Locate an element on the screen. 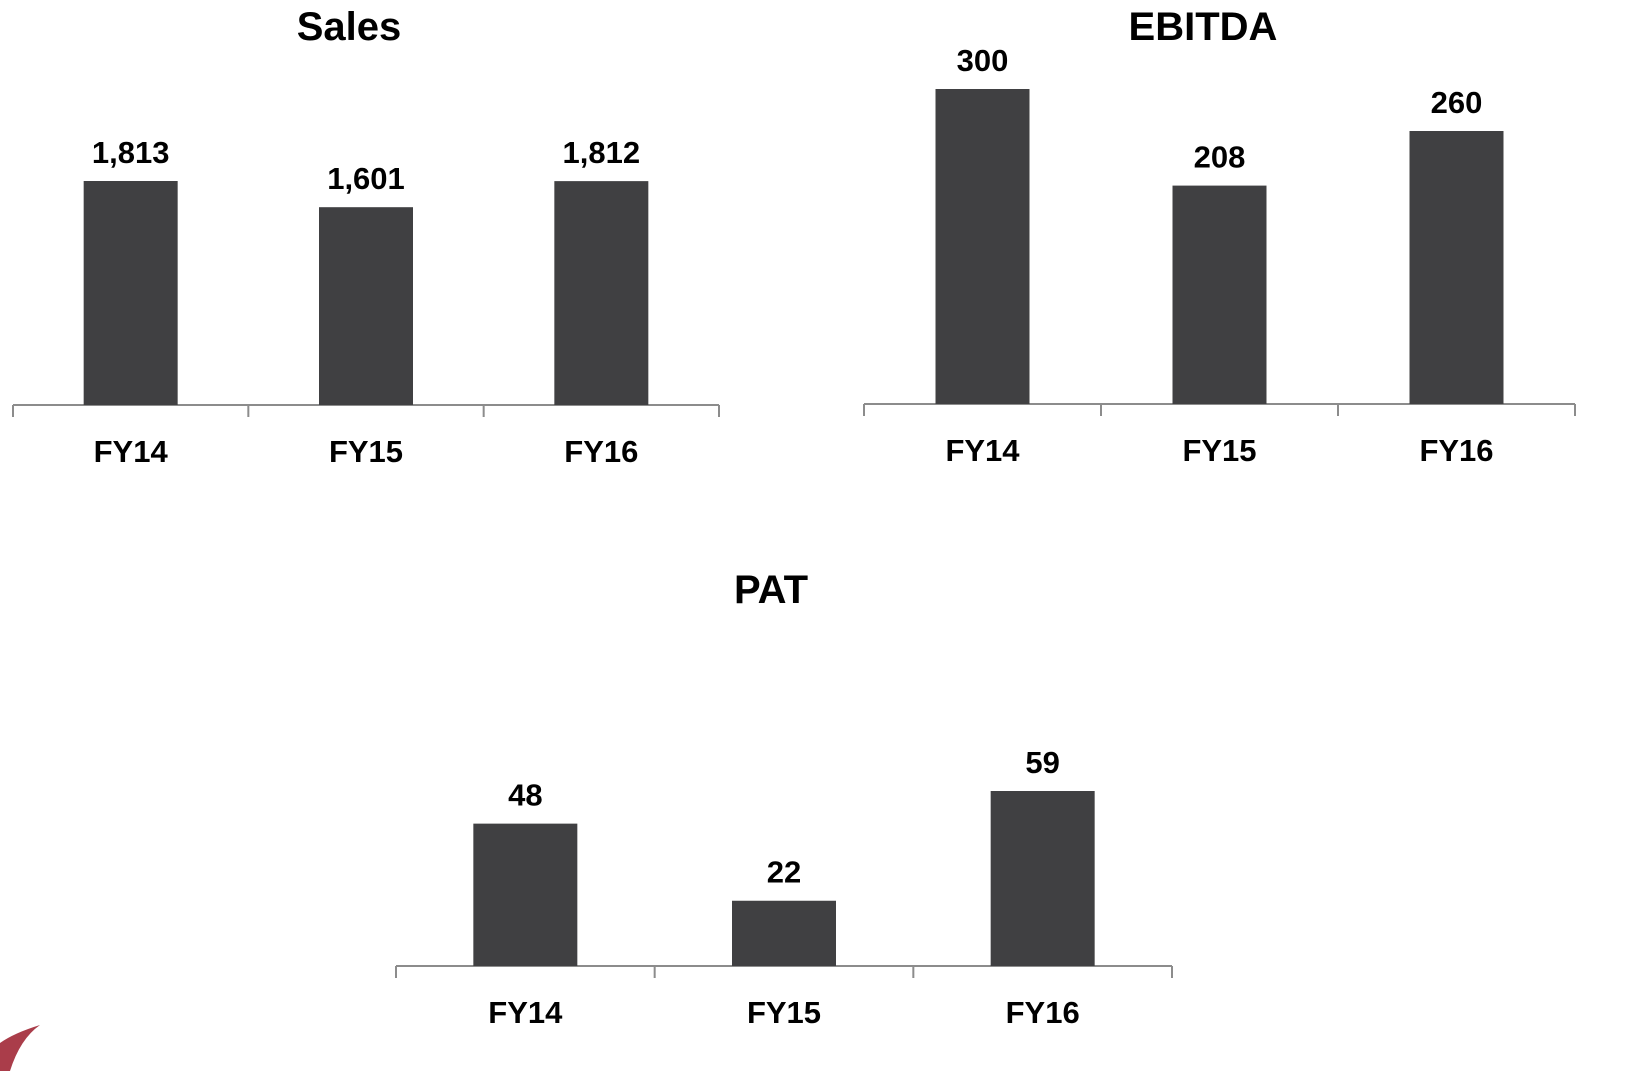 The image size is (1633, 1071). sales-category-label: FY14 is located at coordinates (131, 451).